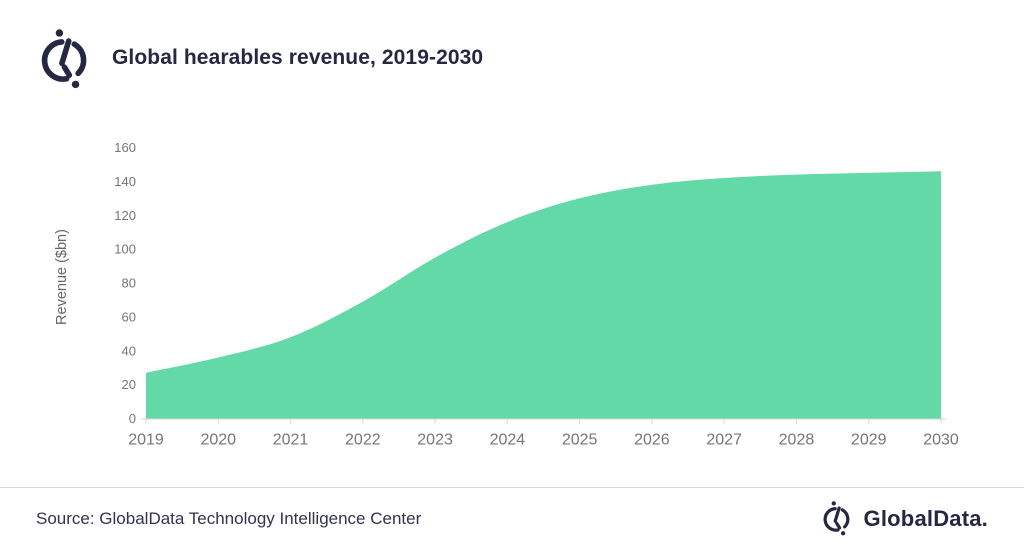 The height and width of the screenshot is (549, 1024). Describe the element at coordinates (941, 440) in the screenshot. I see `x-axis-tick-label: 2030` at that location.